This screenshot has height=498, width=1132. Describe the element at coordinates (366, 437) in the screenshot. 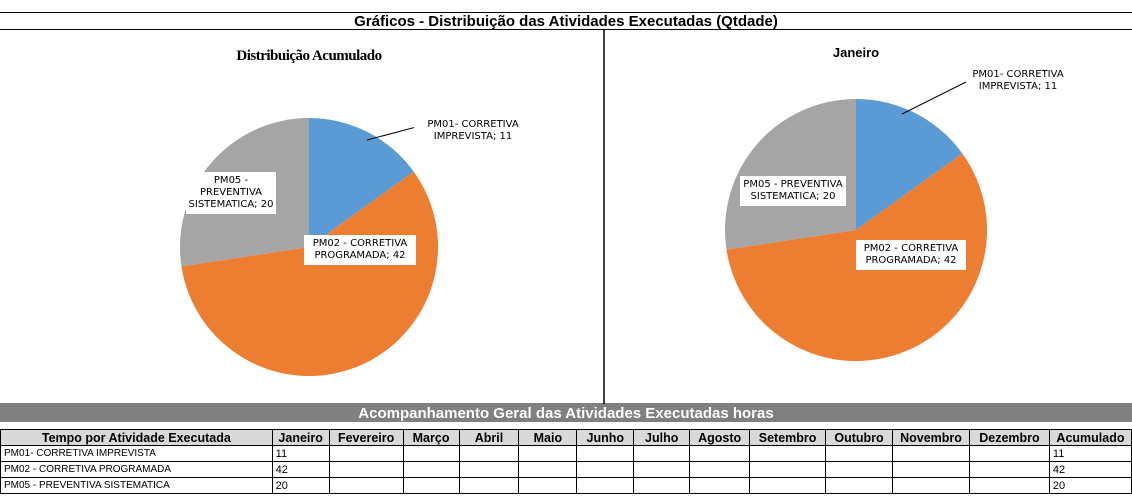

I see `table-cell: Fevereiro` at that location.